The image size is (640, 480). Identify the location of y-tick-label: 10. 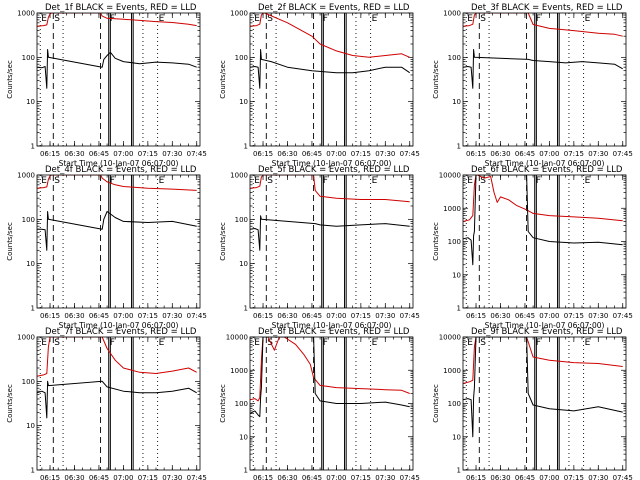
(456, 102).